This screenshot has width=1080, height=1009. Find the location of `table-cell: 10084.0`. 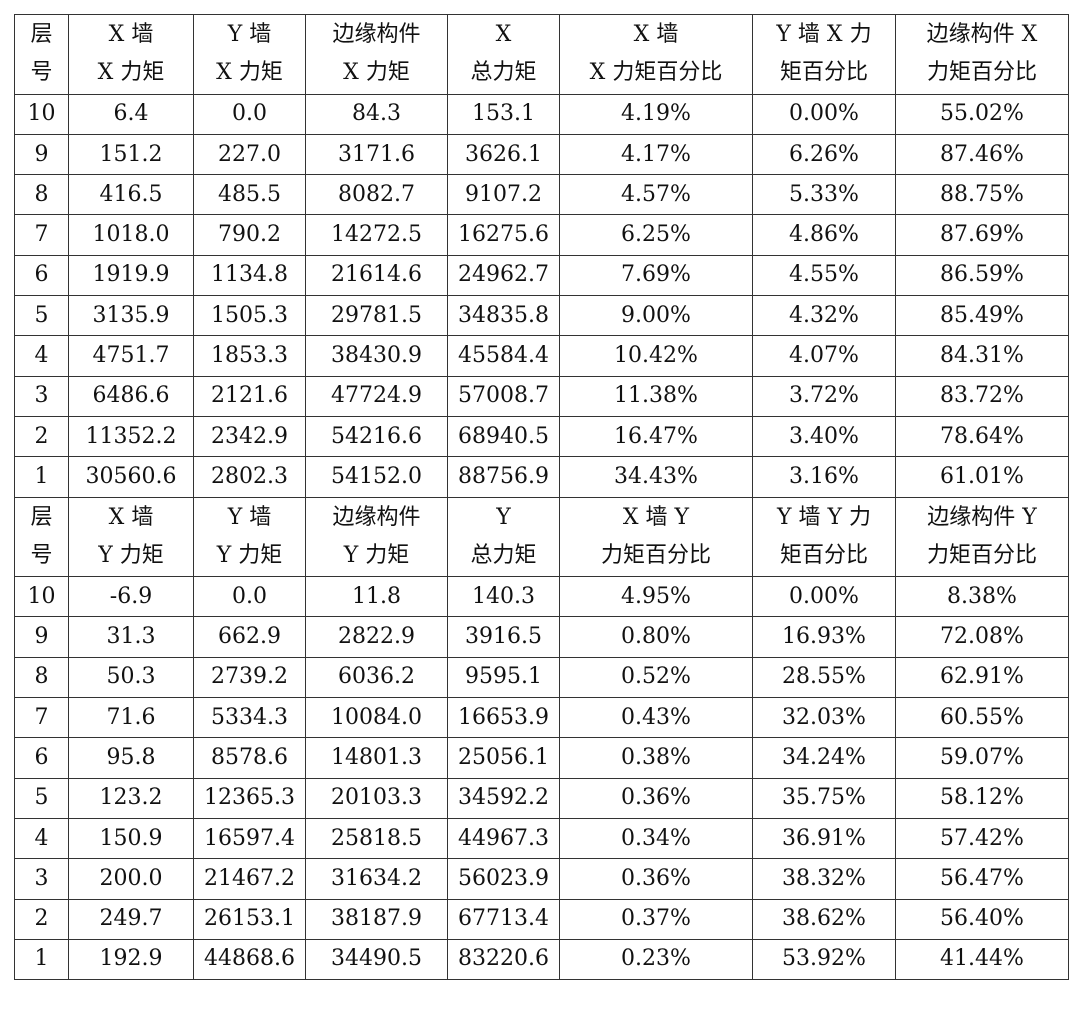

table-cell: 10084.0 is located at coordinates (376, 718).